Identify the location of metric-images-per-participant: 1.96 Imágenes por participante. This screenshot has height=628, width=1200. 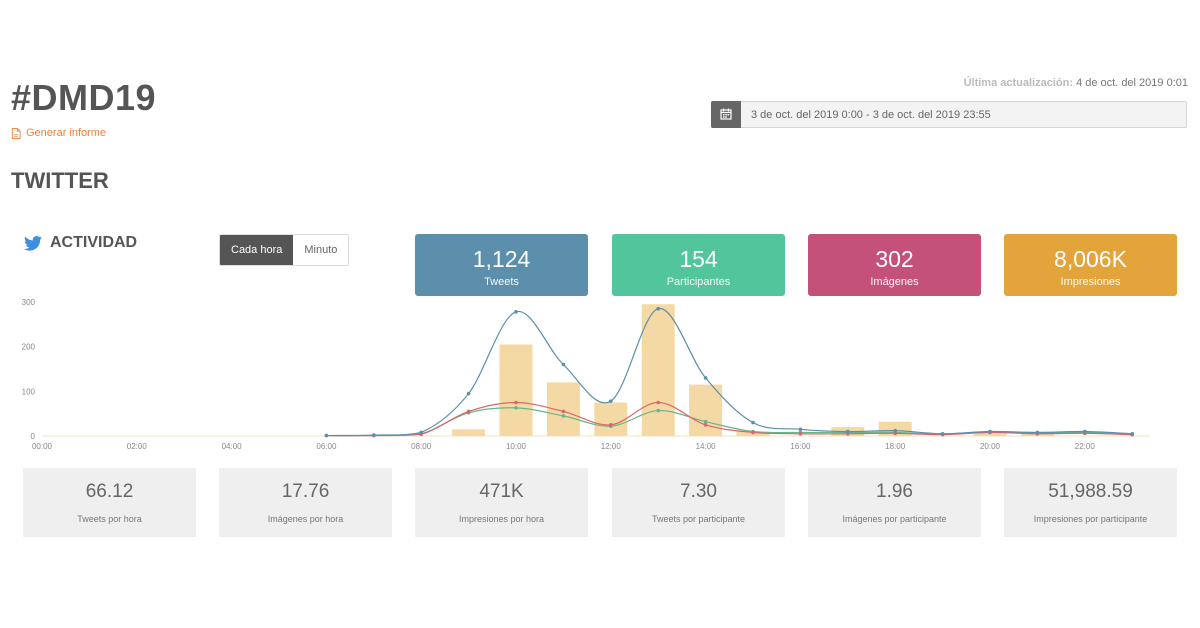
(894, 502).